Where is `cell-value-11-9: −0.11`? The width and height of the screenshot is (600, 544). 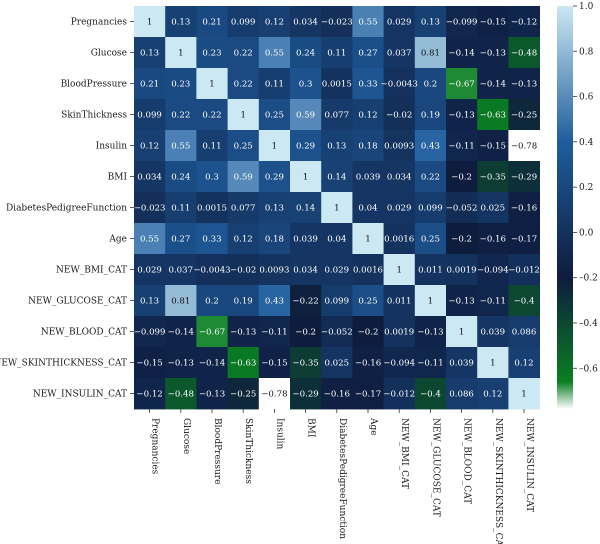
cell-value-11-9: −0.11 is located at coordinates (430, 364).